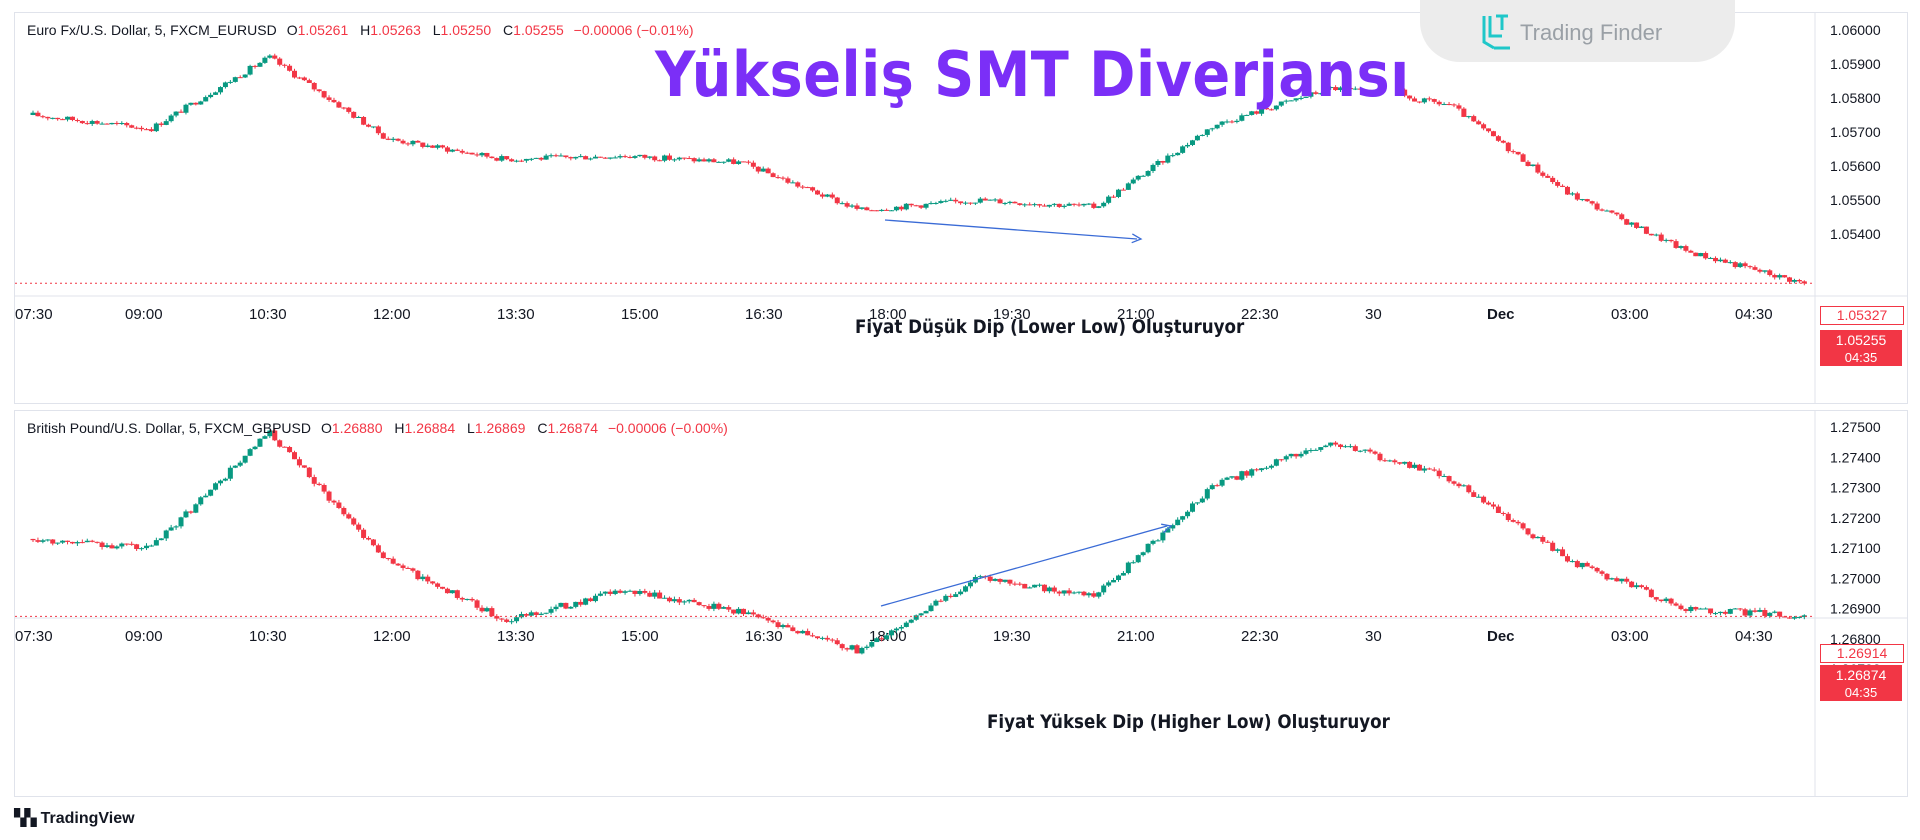 Image resolution: width=1920 pixels, height=840 pixels. I want to click on high-value: 1.05263, so click(395, 30).